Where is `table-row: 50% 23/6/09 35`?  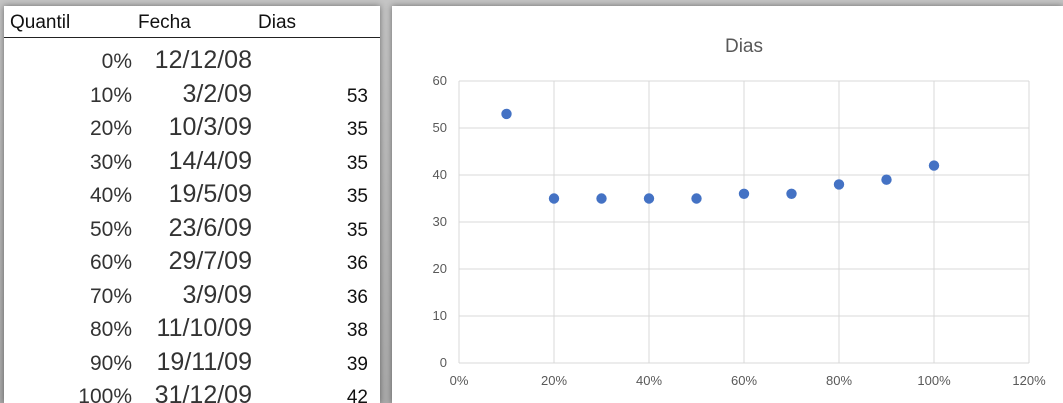 table-row: 50% 23/6/09 35 is located at coordinates (192, 228).